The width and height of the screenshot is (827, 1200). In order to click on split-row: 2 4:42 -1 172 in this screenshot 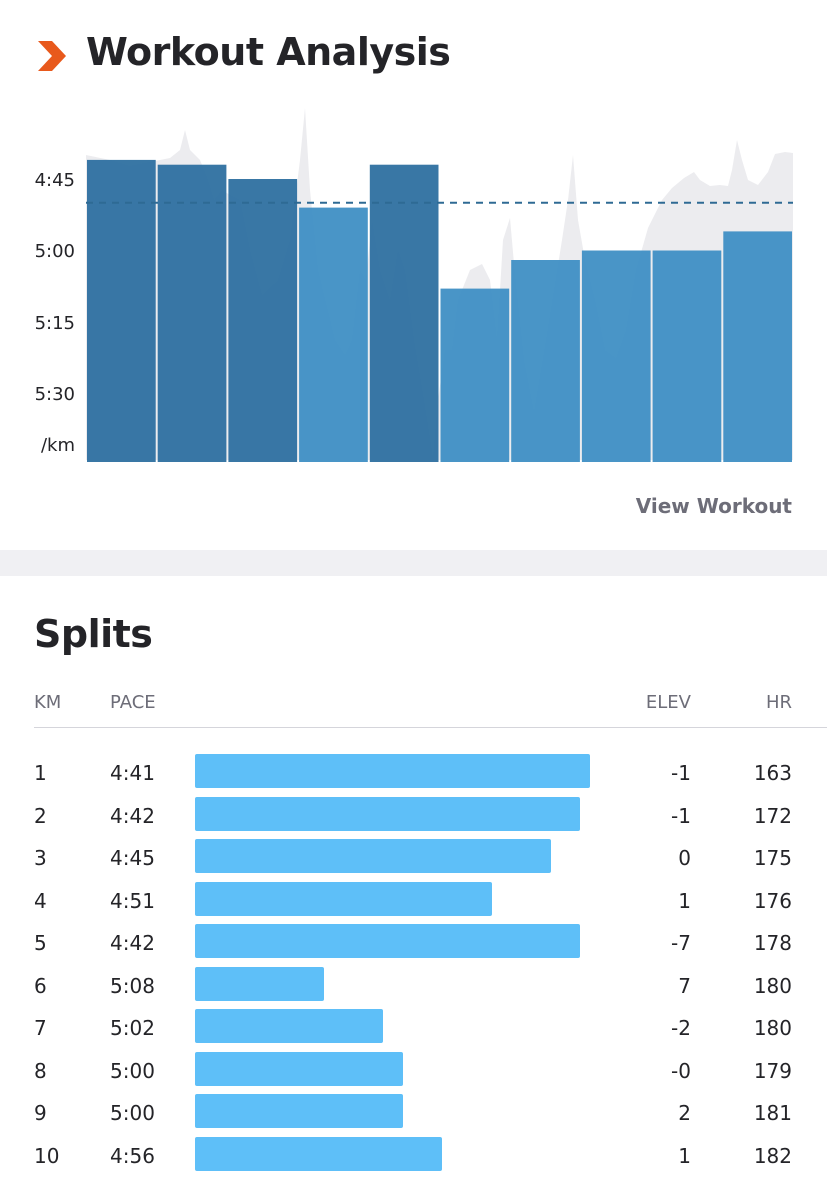, I will do `click(413, 817)`.